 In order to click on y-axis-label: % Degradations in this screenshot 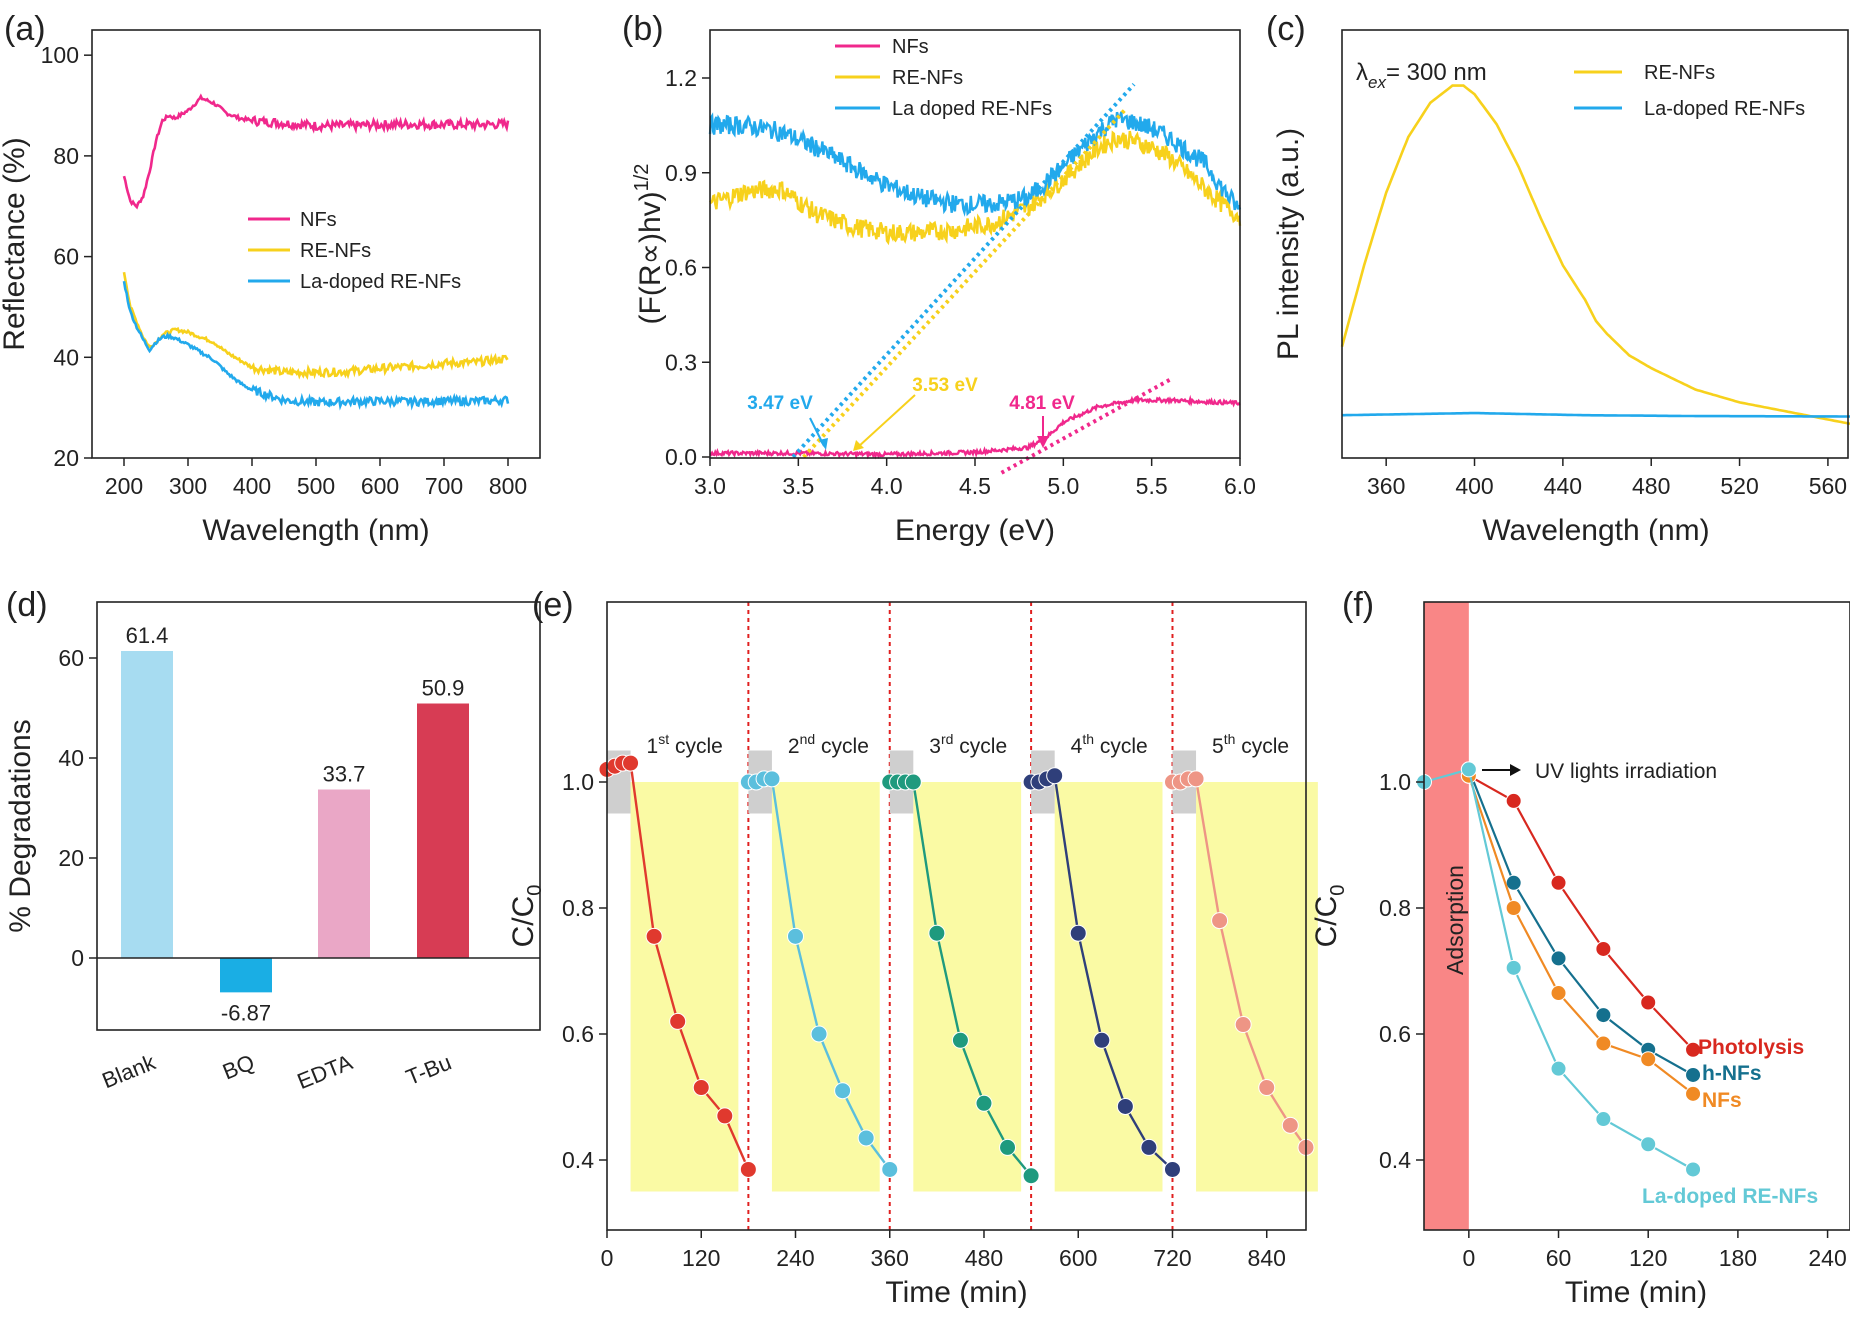, I will do `click(20, 825)`.